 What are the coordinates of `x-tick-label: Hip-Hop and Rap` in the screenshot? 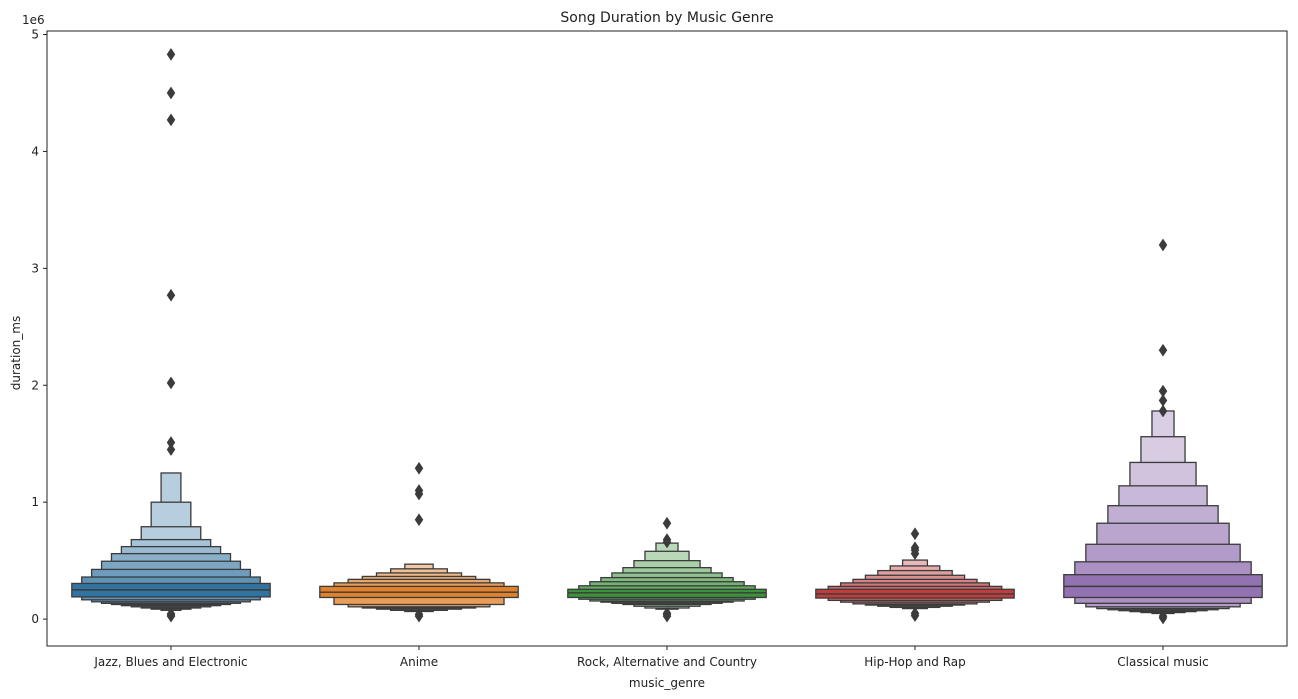 It's located at (915, 662).